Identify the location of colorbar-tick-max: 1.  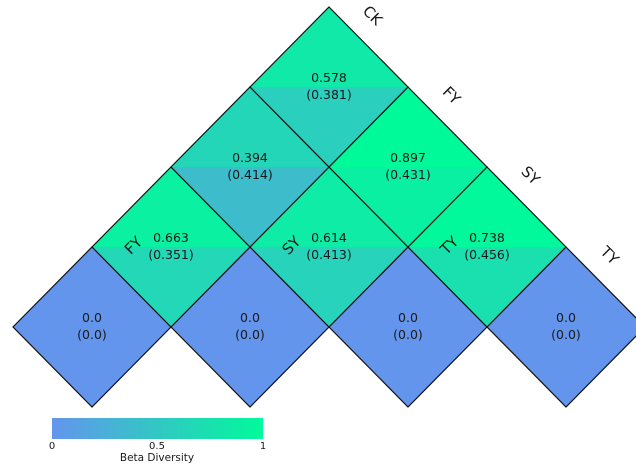
(263, 446).